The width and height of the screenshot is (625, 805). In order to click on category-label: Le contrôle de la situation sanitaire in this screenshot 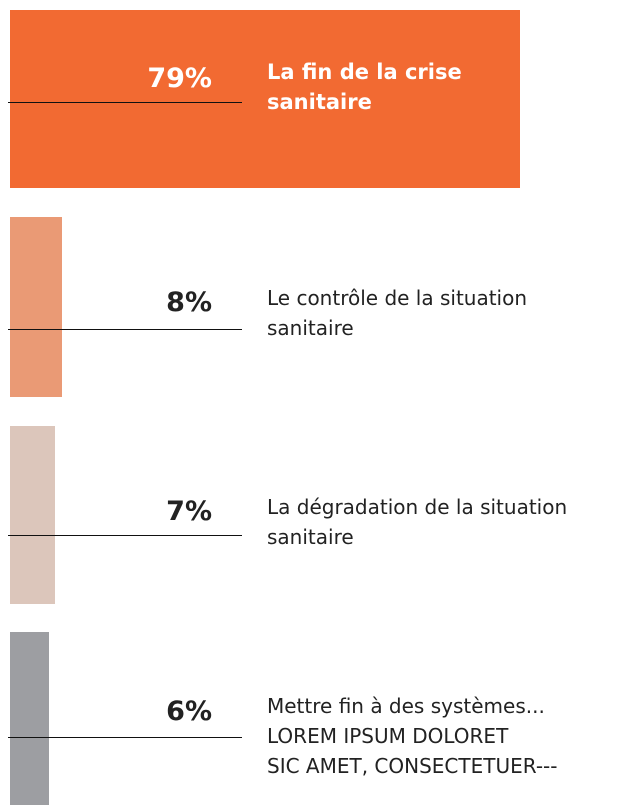, I will do `click(397, 313)`.